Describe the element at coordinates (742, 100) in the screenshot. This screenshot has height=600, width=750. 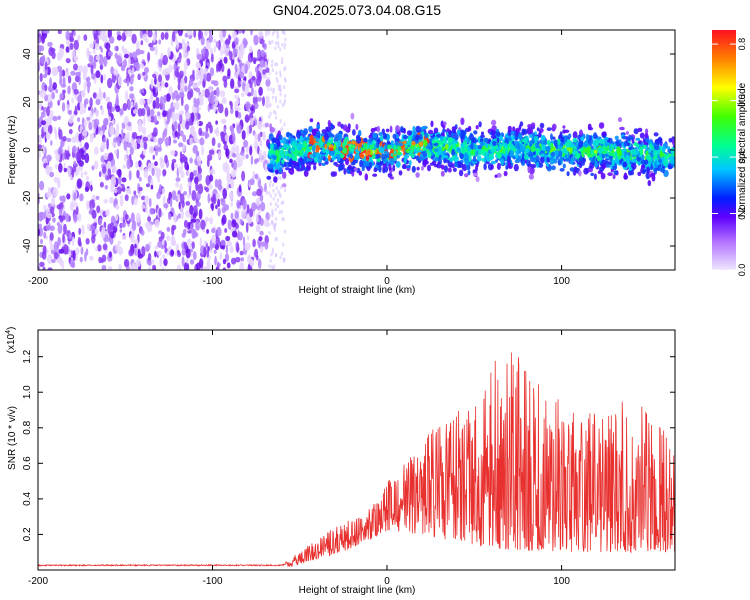
I see `colorbar-tick-label: 0.6` at that location.